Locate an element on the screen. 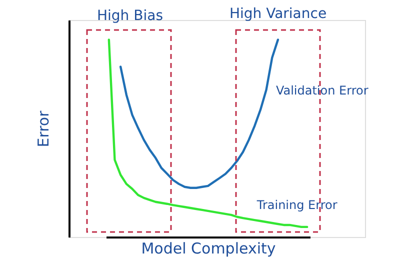 Image resolution: width=400 pixels, height=262 pixels. y-axis-title: Error is located at coordinates (43, 129).